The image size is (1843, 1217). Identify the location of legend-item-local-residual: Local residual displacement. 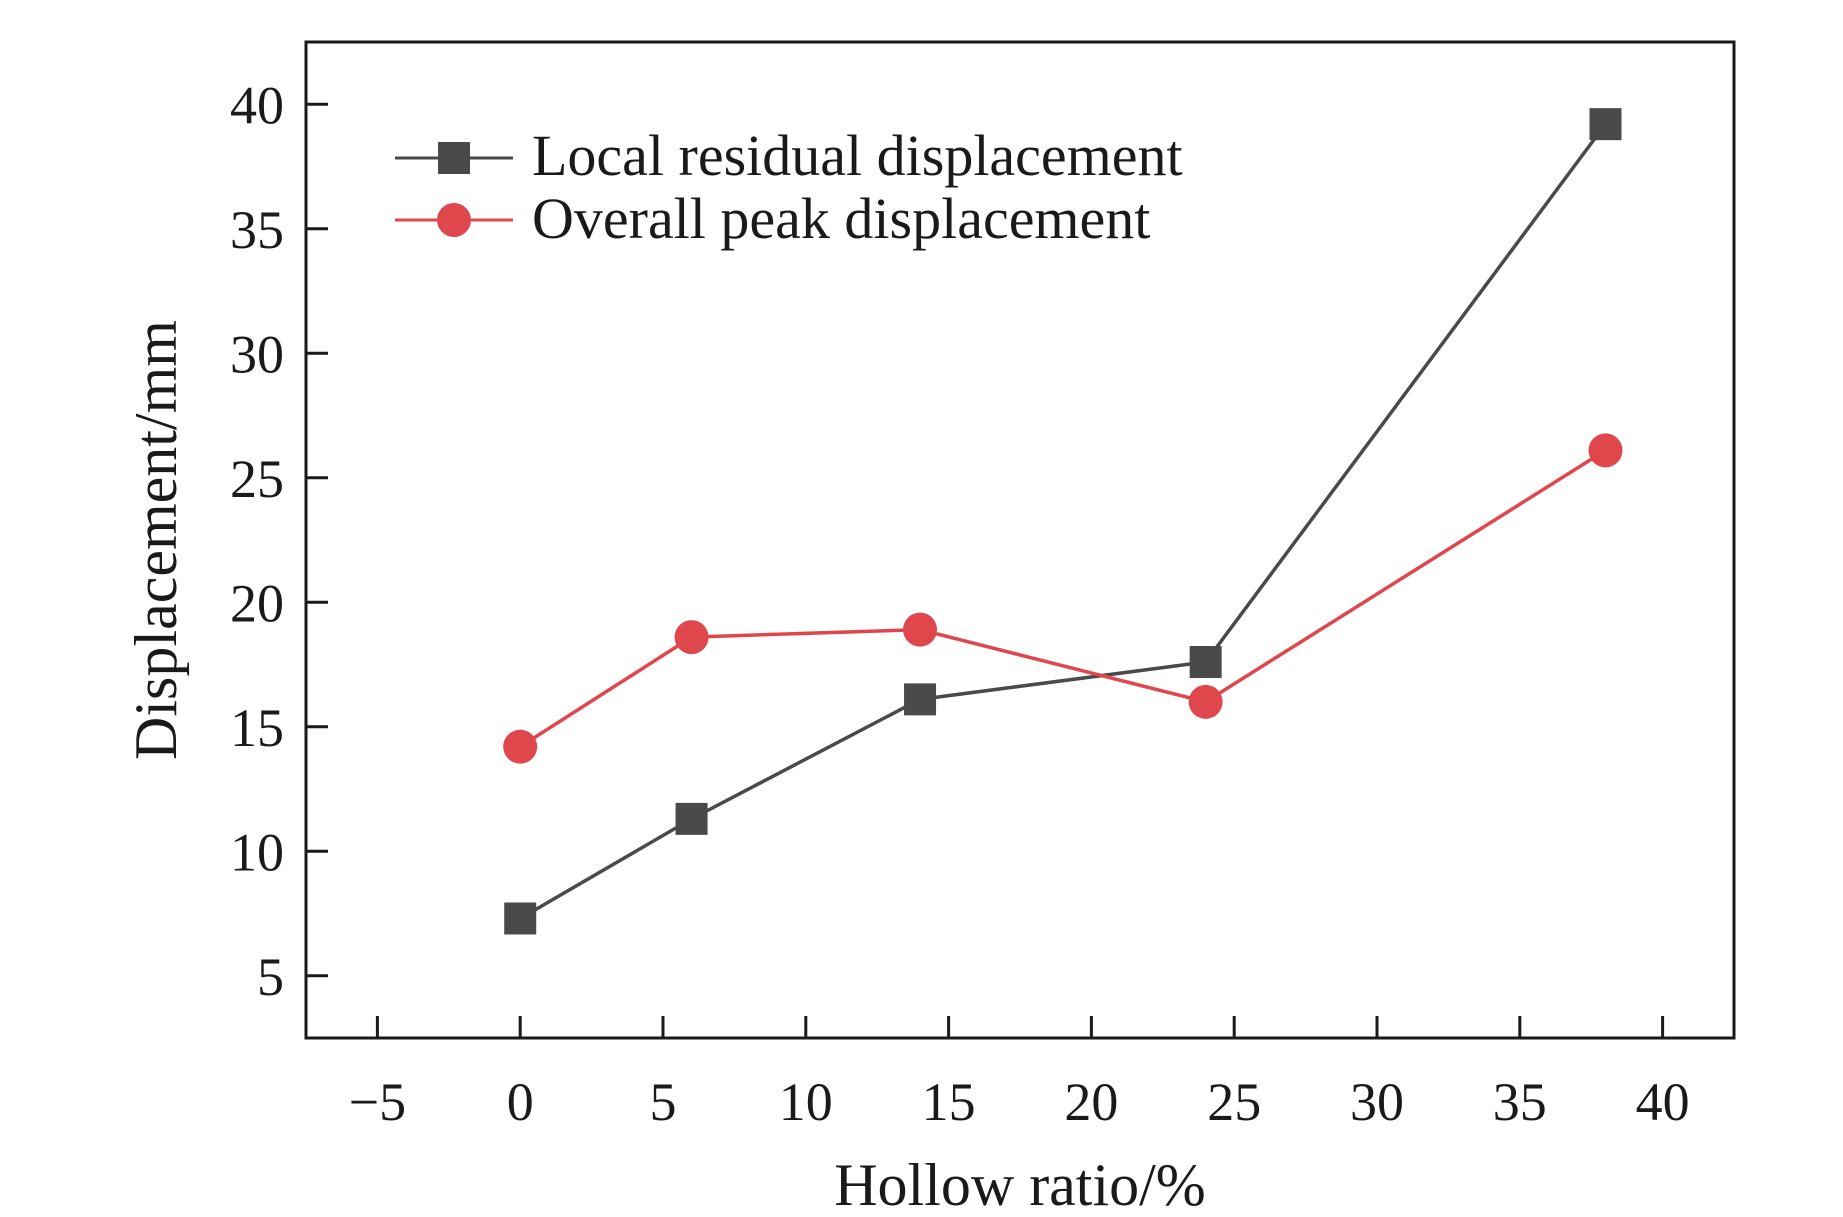
(789, 155).